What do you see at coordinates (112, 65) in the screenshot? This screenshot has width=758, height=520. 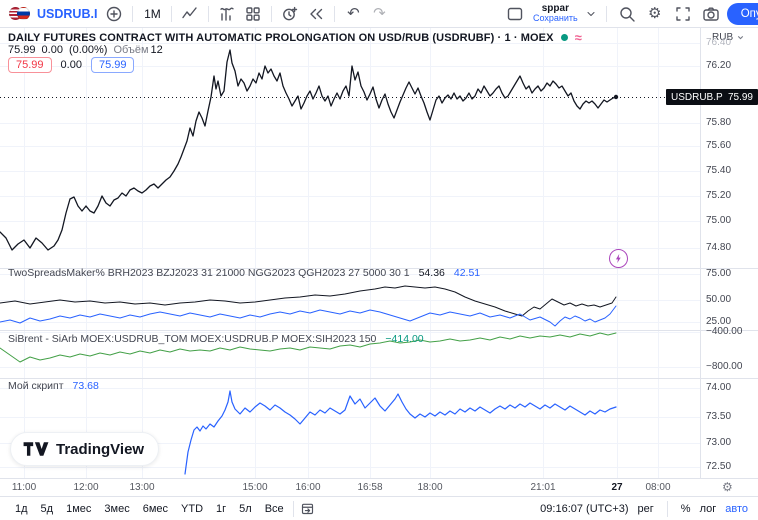 I see `buy-price-button: 75.99` at bounding box center [112, 65].